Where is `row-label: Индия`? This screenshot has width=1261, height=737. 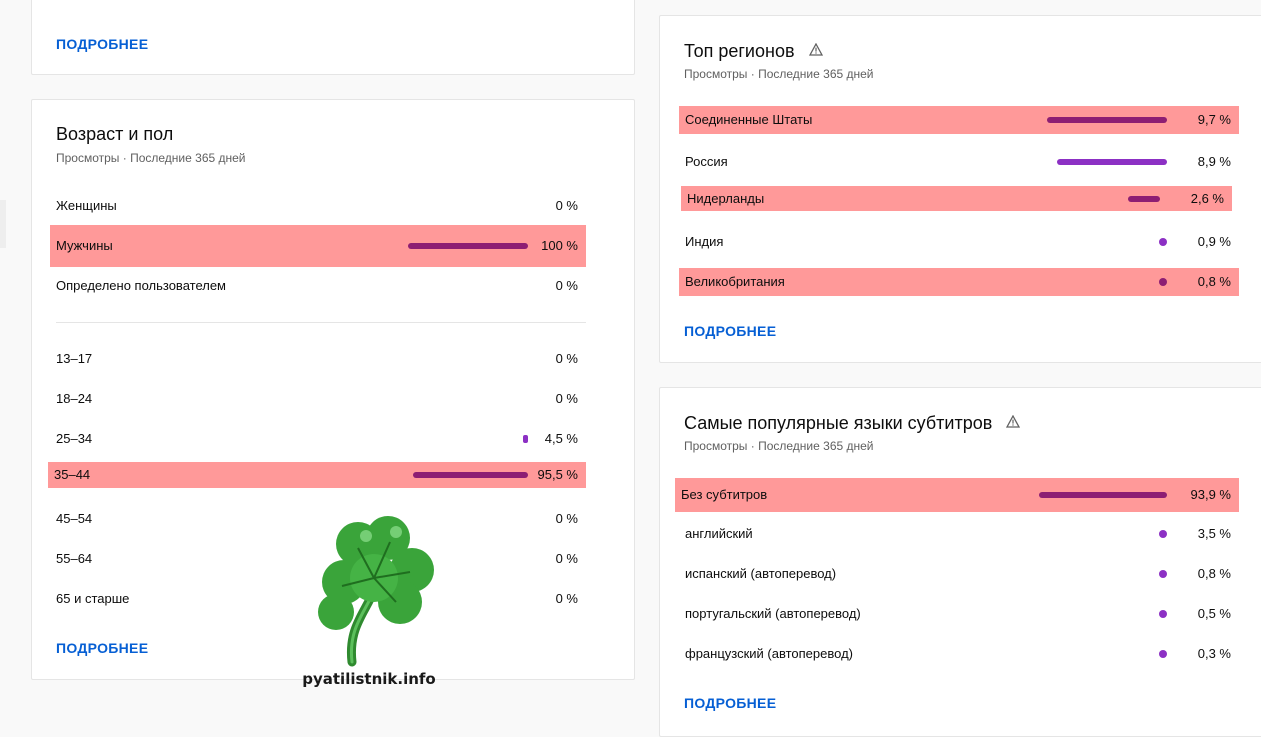
row-label: Индия is located at coordinates (704, 241).